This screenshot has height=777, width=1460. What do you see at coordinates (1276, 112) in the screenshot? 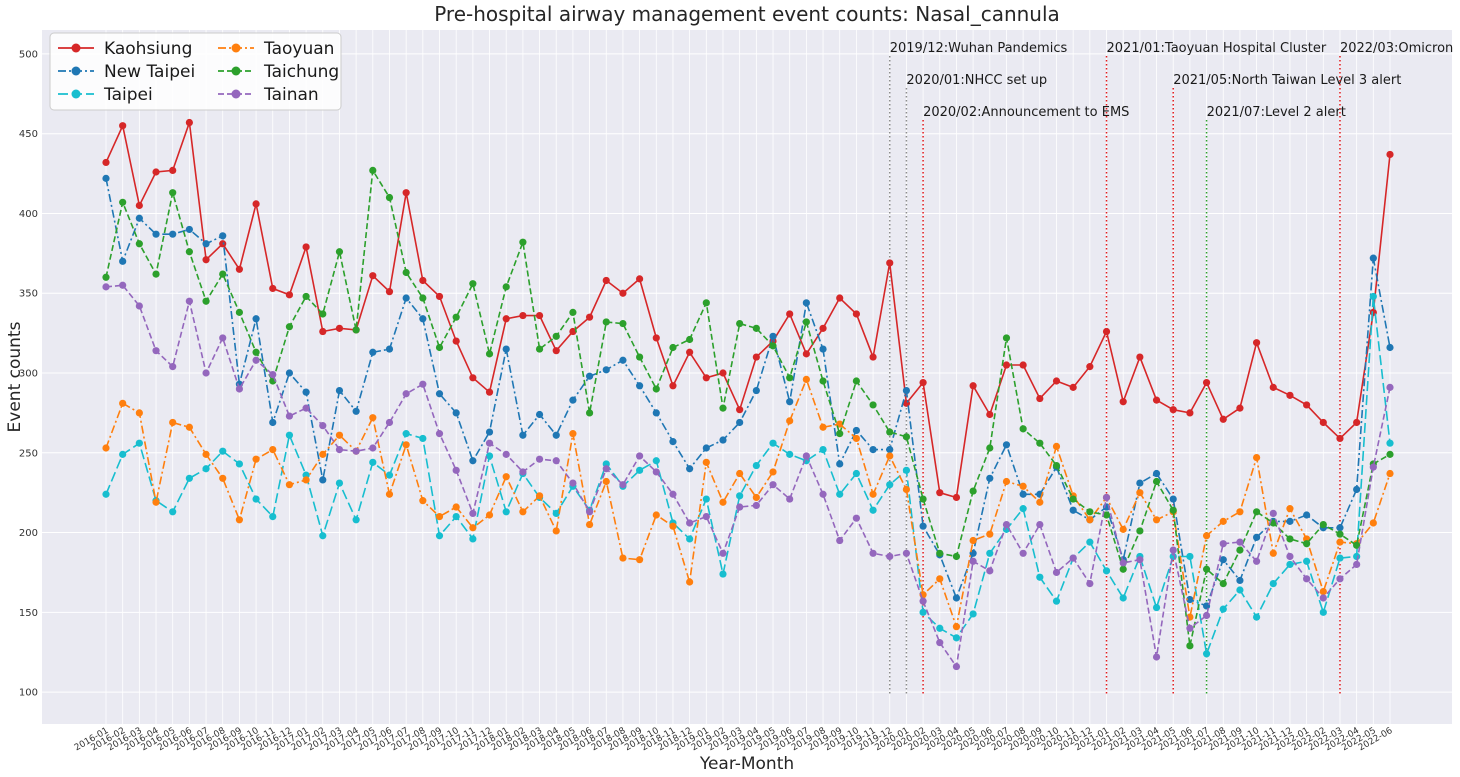
I see `event-label: 2021/07:Level 2 alert` at bounding box center [1276, 112].